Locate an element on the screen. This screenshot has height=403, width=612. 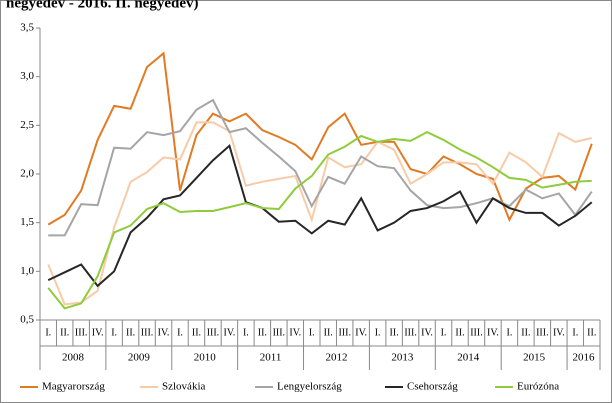
year-label: 2012 is located at coordinates (336, 358).